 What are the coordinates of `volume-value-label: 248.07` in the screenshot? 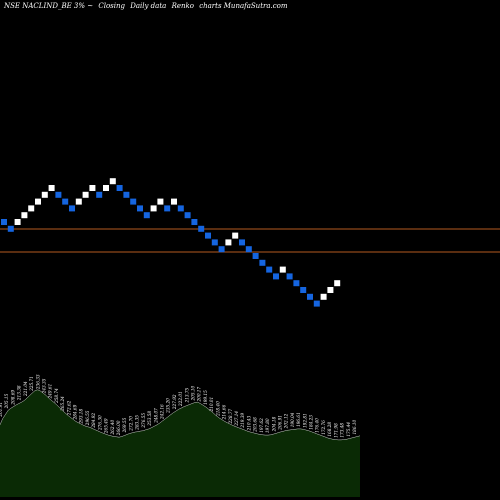 It's located at (155, 416).